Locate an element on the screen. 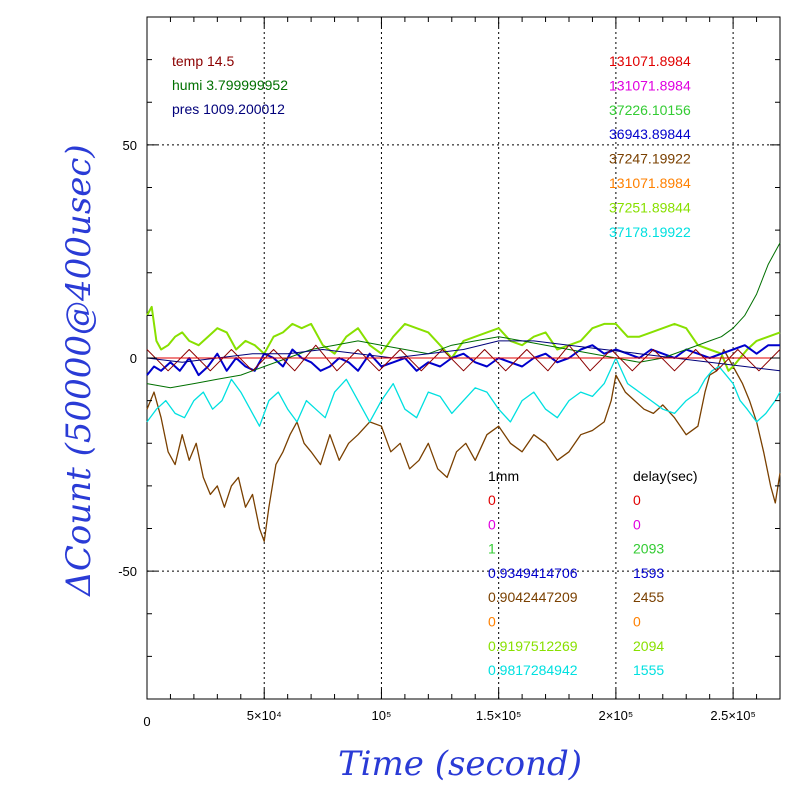  x-tick-label: 0 is located at coordinates (146, 721).